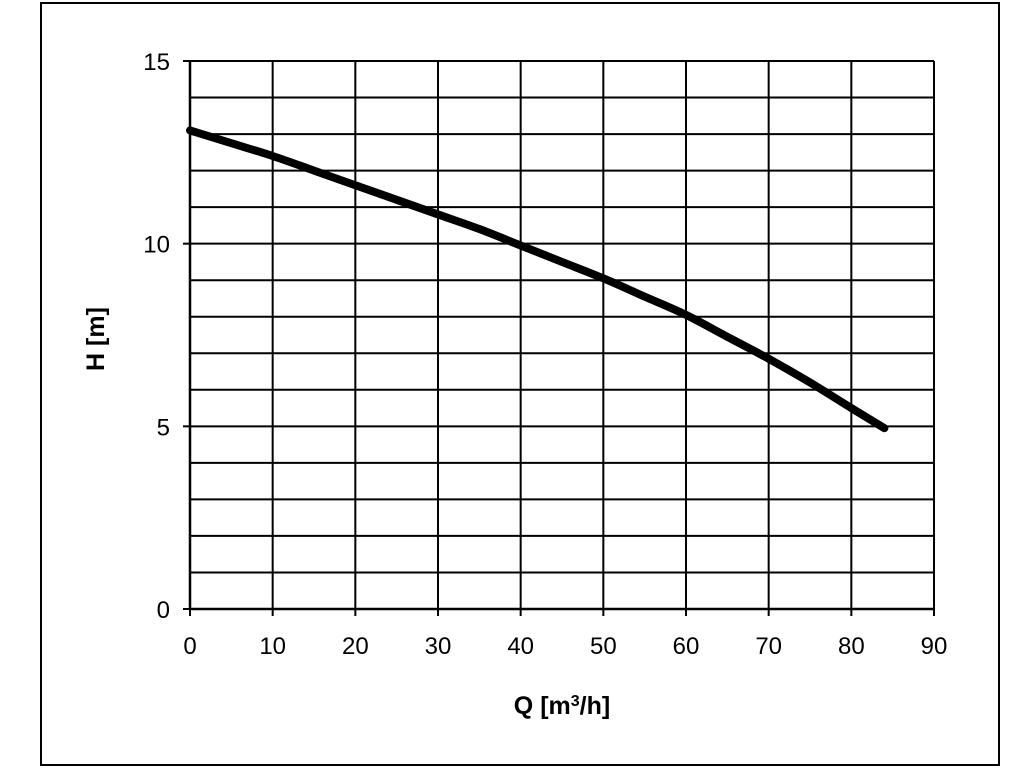 The image size is (1024, 768). Describe the element at coordinates (686, 646) in the screenshot. I see `x-tick-label: 60` at that location.